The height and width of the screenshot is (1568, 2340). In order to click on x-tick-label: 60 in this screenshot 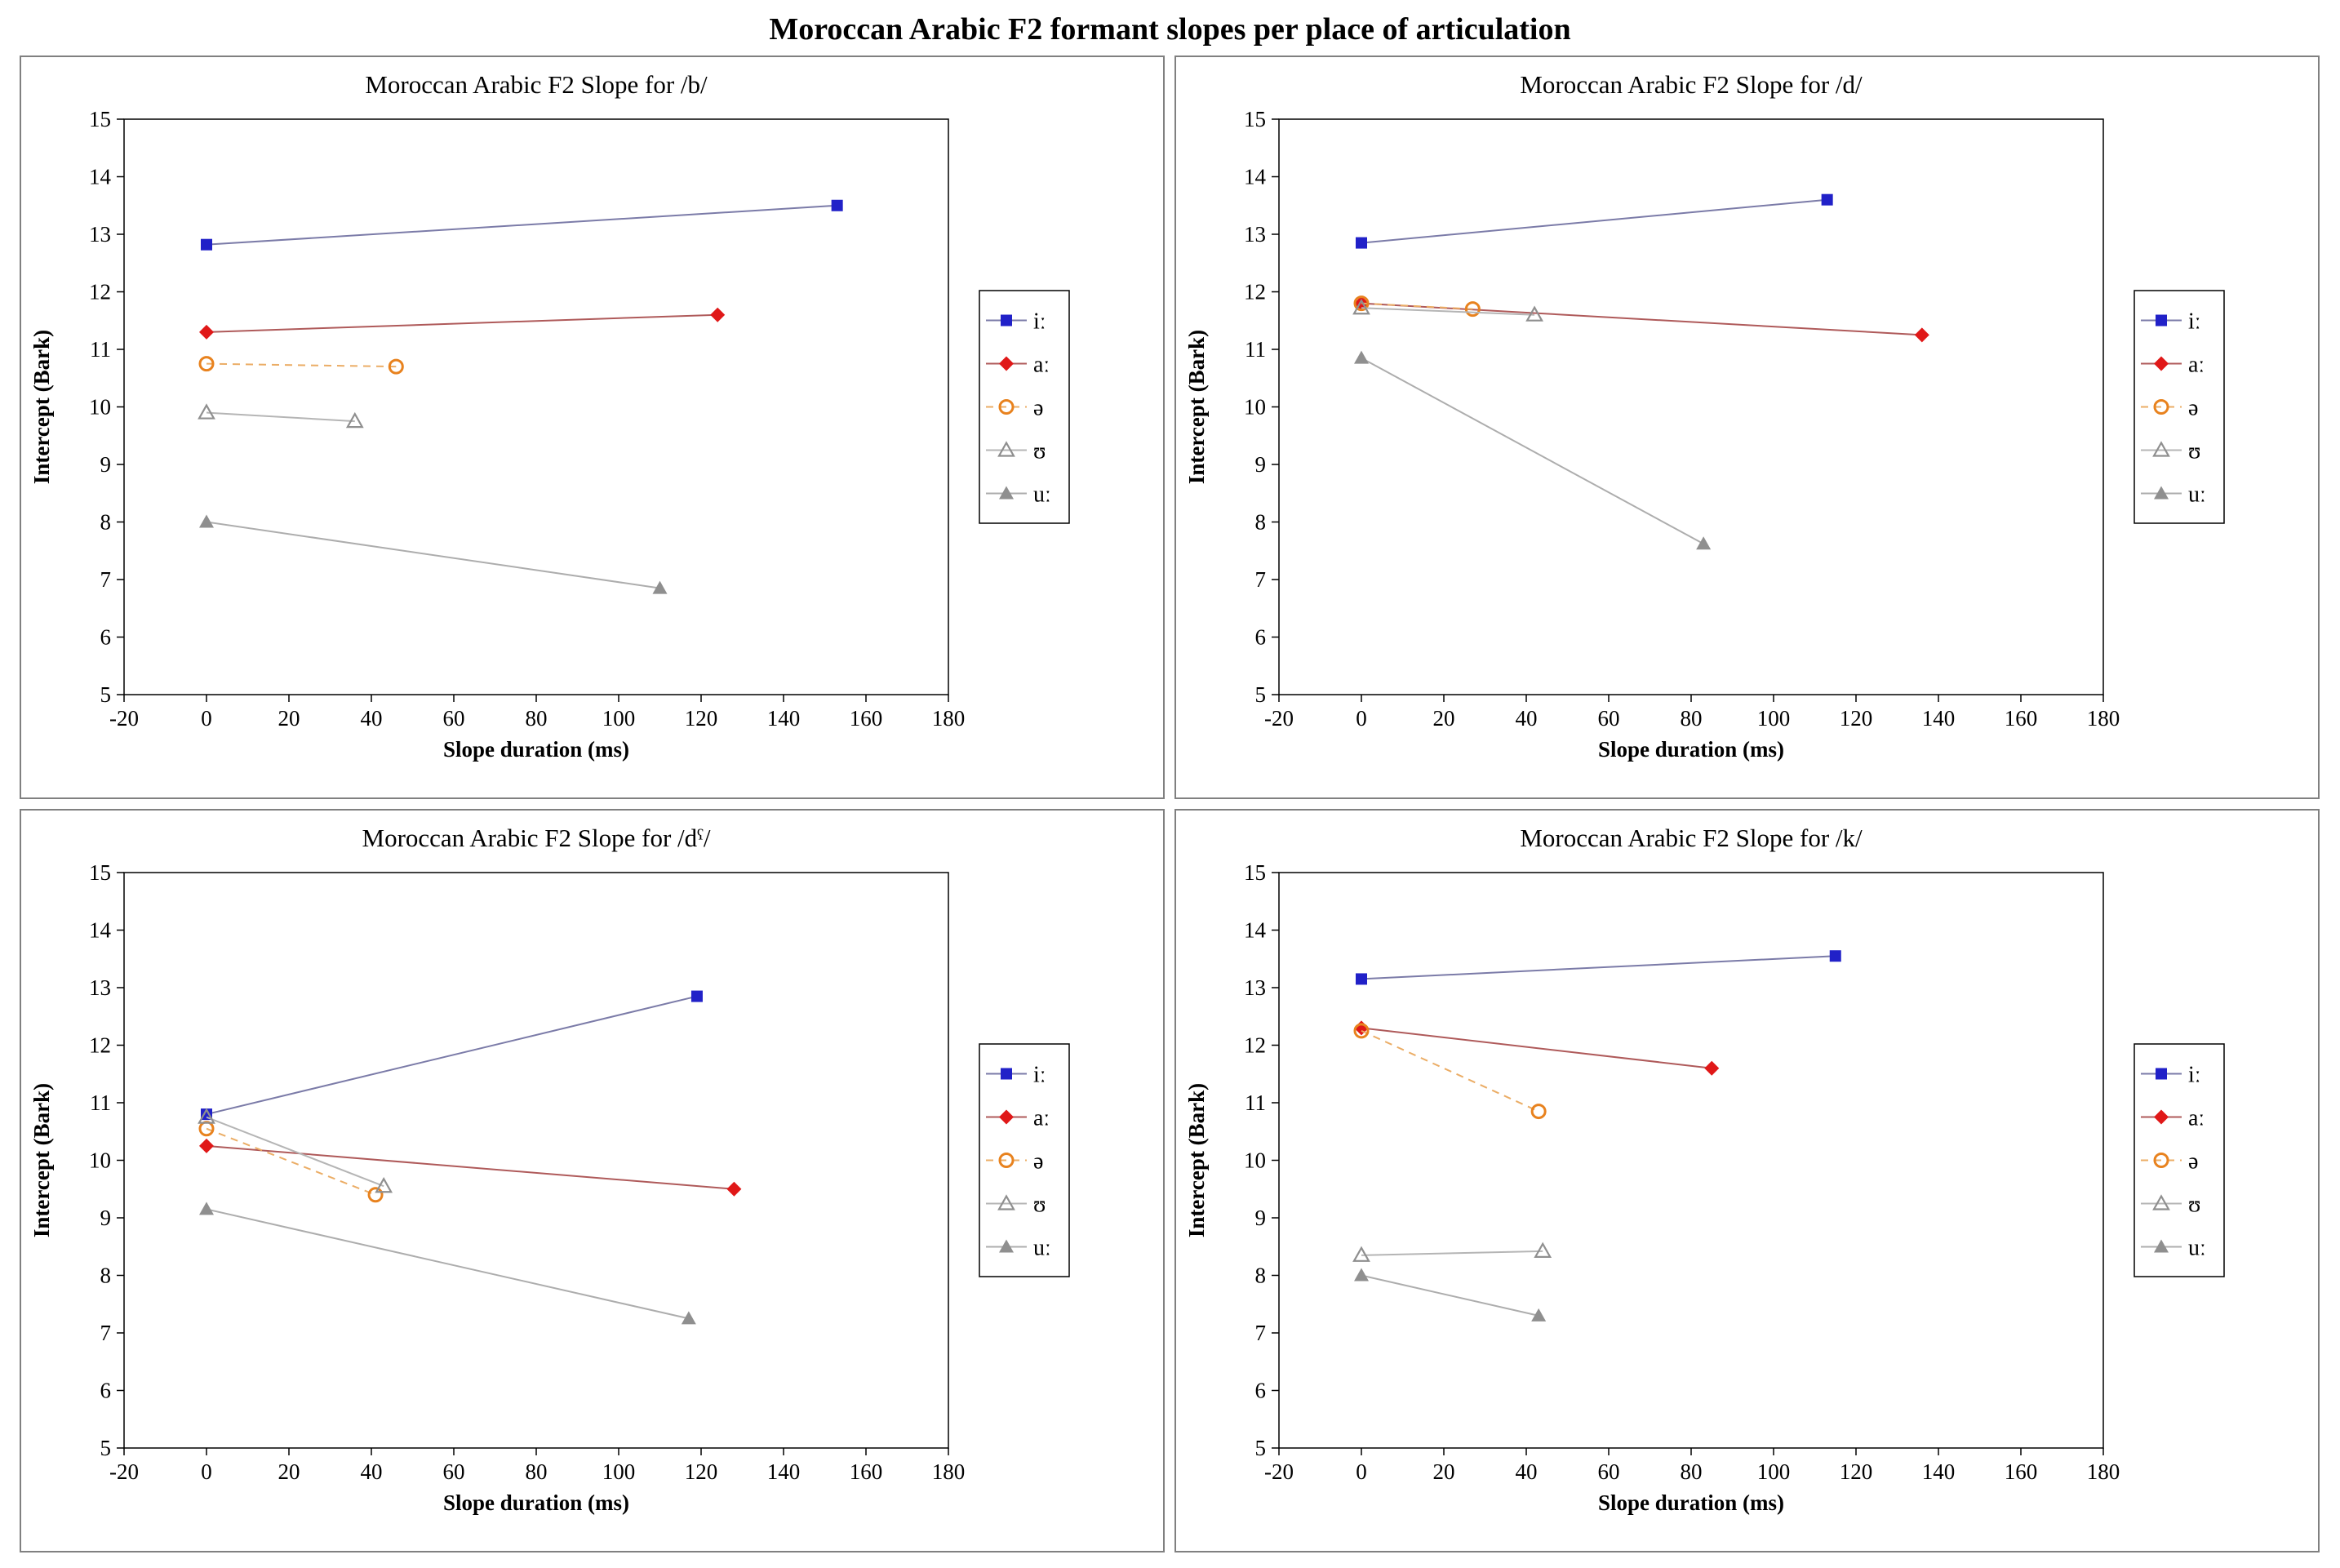, I will do `click(454, 1472)`.